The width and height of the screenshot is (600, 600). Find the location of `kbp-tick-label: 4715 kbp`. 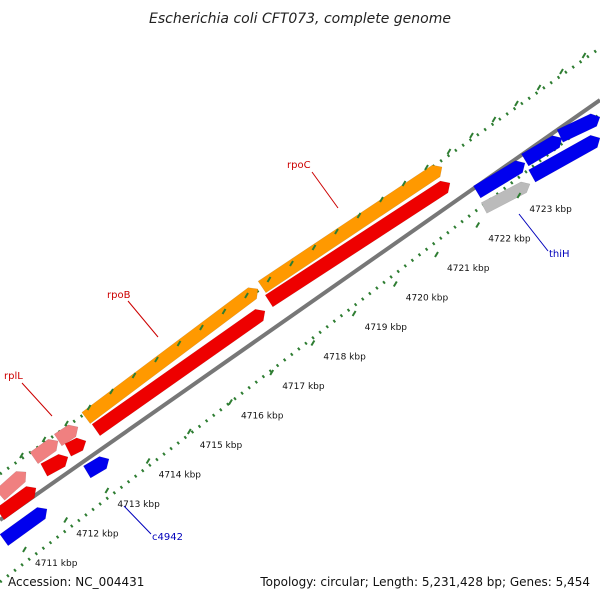

kbp-tick-label: 4715 kbp is located at coordinates (221, 446).